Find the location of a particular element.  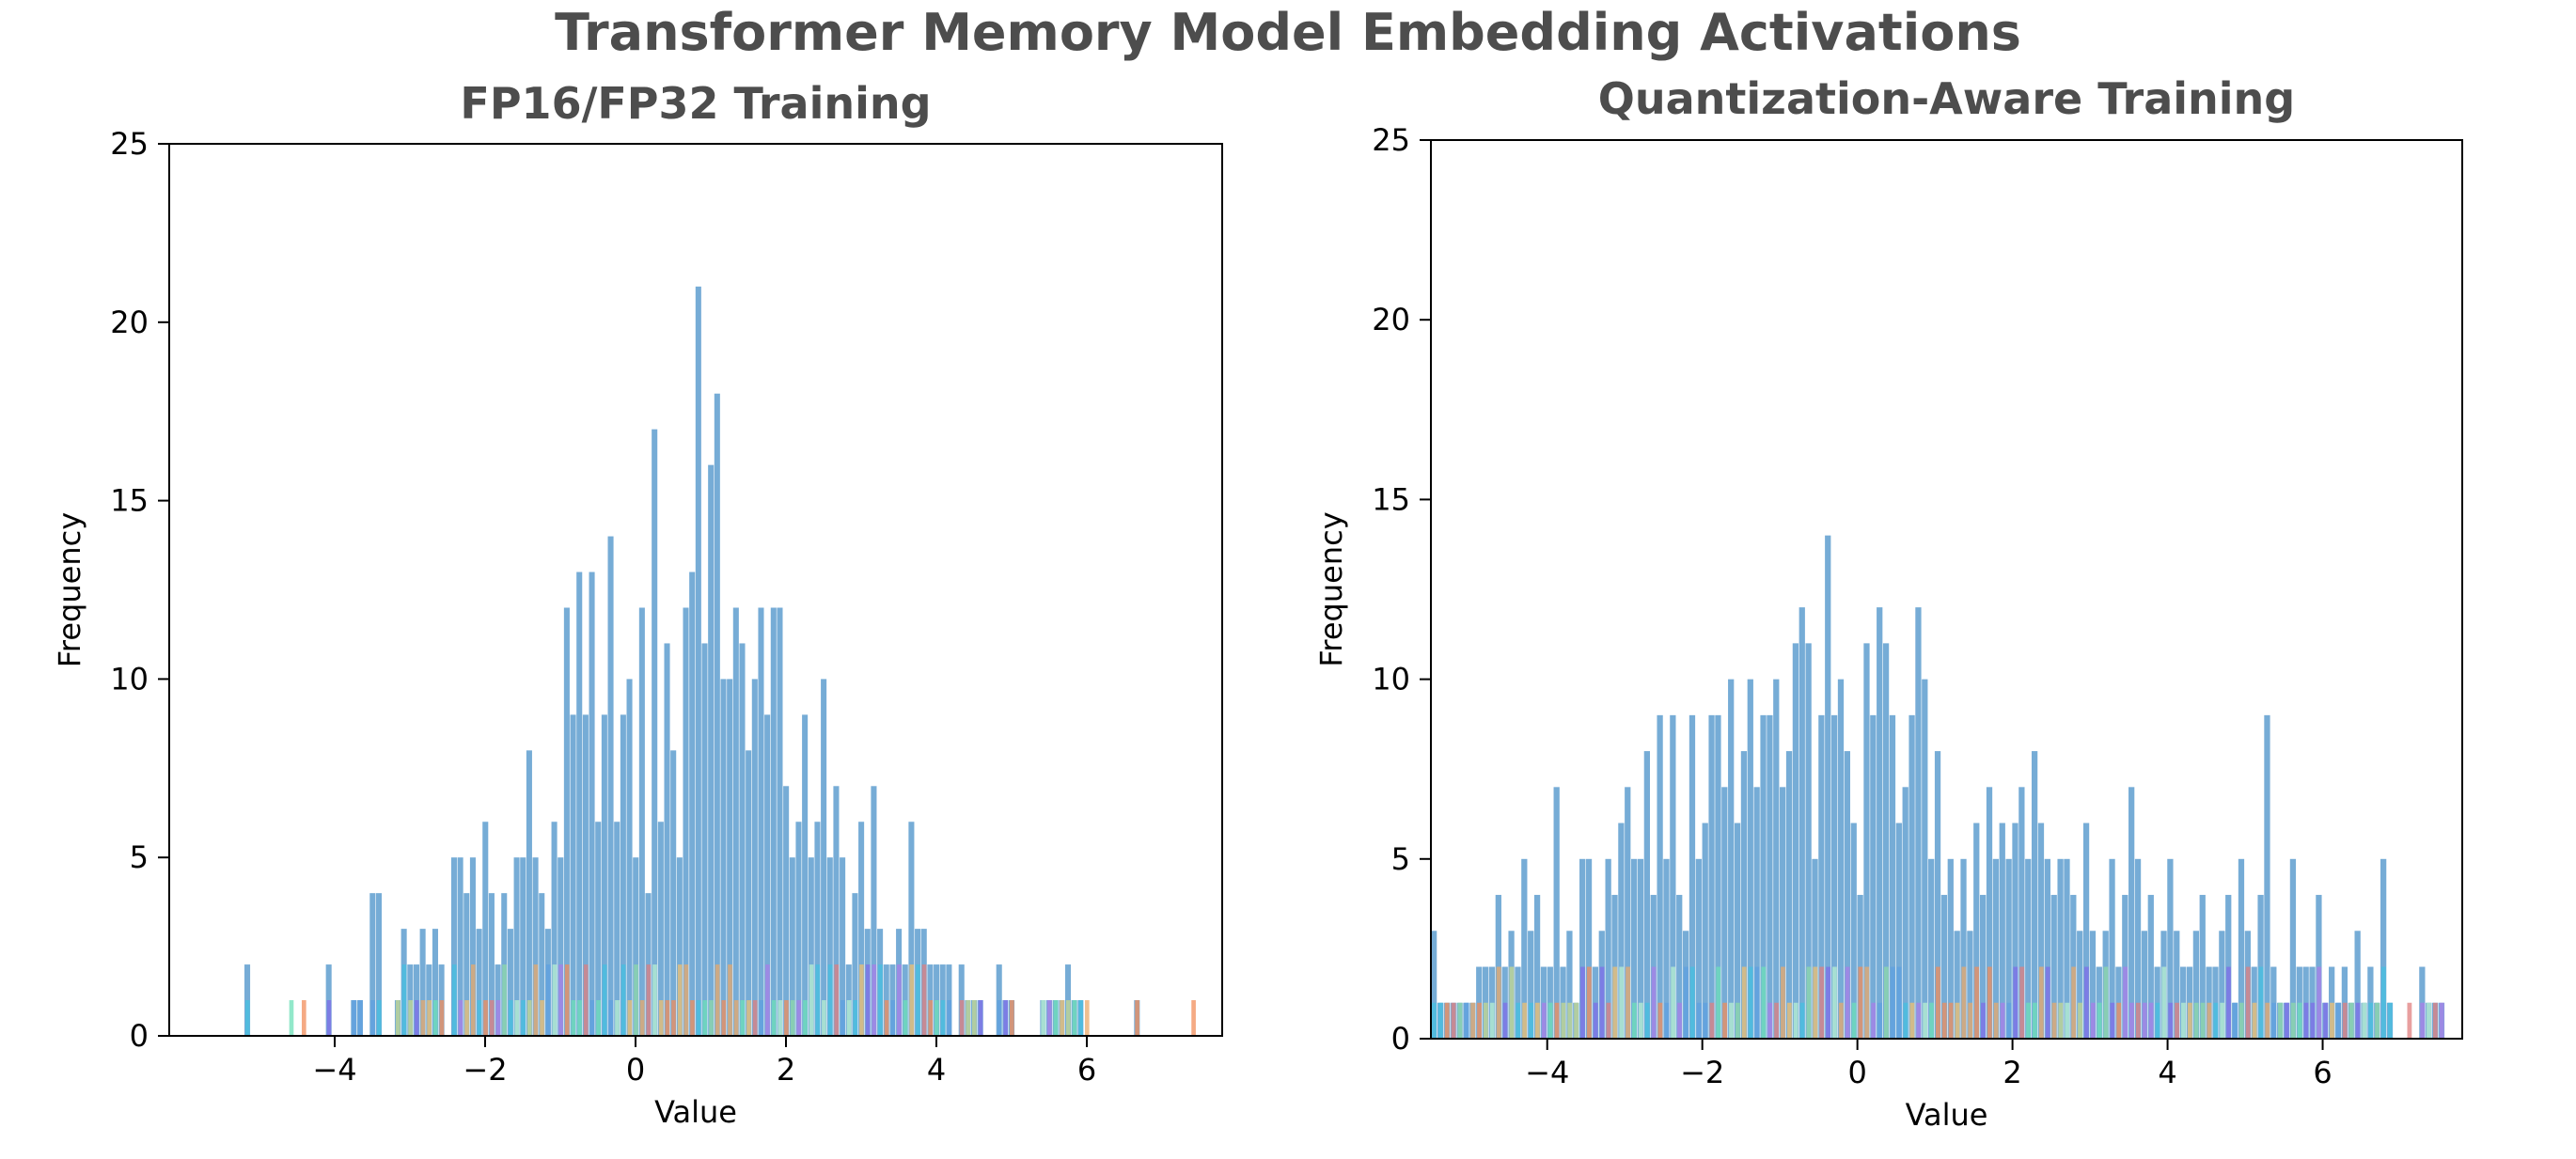

y-tick-label: 15 is located at coordinates (1391, 499).